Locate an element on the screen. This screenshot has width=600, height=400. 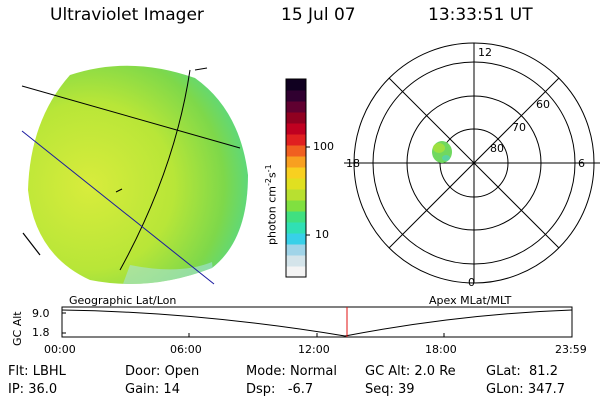
colorbar-tick-100: 100 is located at coordinates (323, 146).